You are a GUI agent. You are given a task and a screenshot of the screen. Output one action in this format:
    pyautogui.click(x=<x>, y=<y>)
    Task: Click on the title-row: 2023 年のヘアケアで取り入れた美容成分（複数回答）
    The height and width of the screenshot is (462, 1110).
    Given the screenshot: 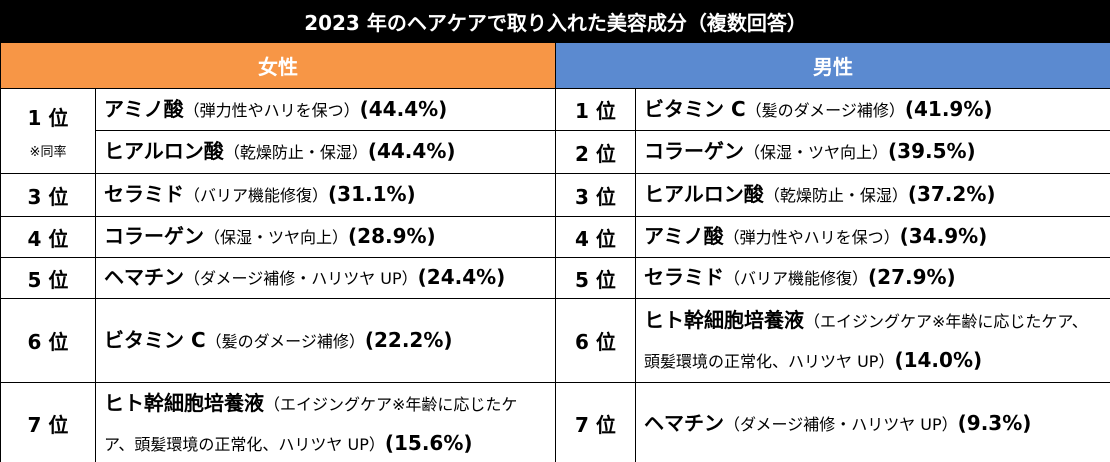 What is the action you would take?
    pyautogui.click(x=555, y=21)
    